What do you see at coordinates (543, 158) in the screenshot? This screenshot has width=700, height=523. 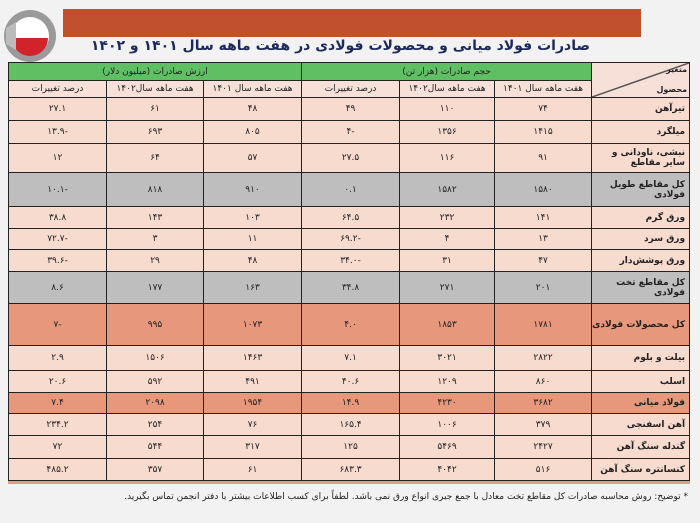 I see `table-cell: ۹۱` at bounding box center [543, 158].